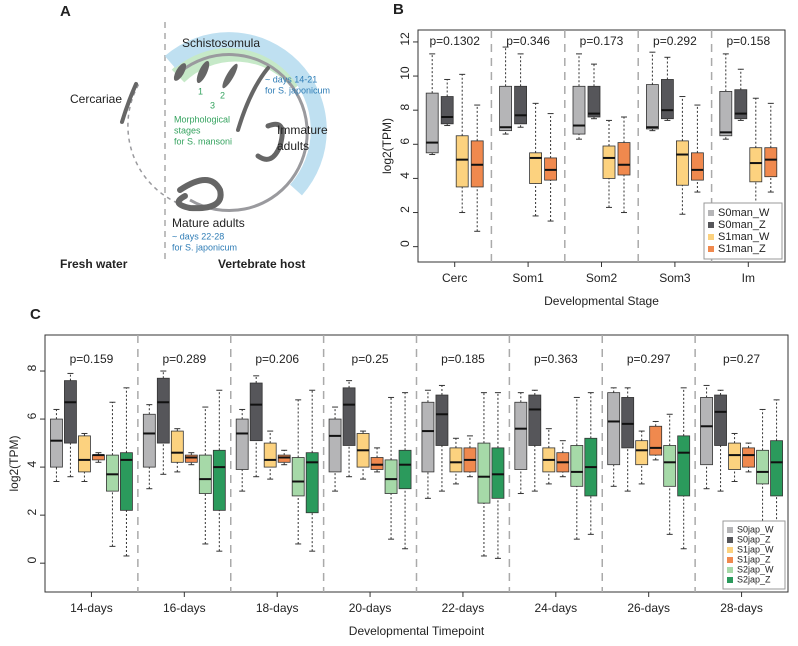  I want to click on p-value: p=0.1302, so click(455, 41).